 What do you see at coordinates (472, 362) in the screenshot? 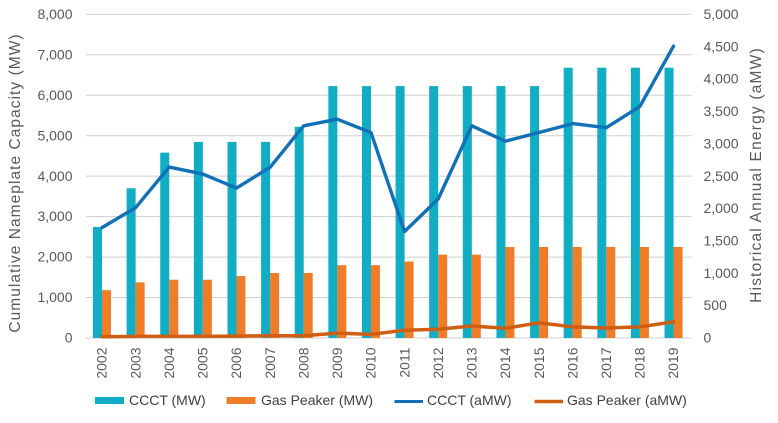
I see `svg-text: 2013` at bounding box center [472, 362].